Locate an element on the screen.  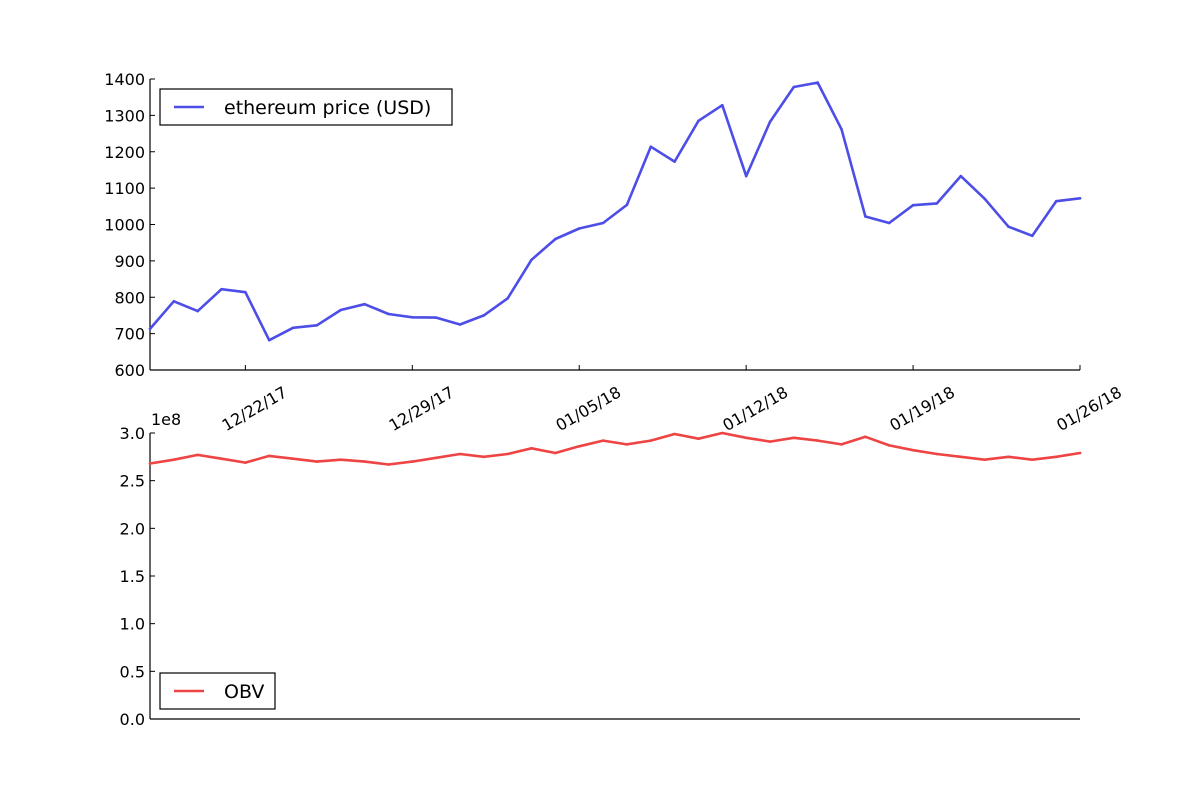
y-tick-label: 600 is located at coordinates (129, 370).